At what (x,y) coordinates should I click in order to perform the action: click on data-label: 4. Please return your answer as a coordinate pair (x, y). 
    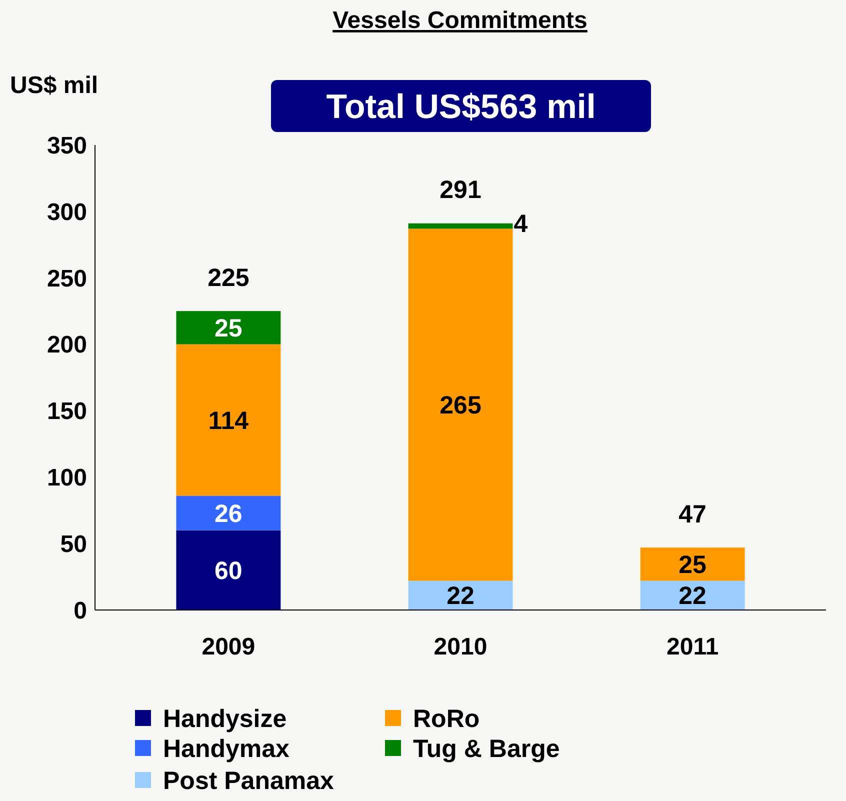
    Looking at the image, I should click on (521, 224).